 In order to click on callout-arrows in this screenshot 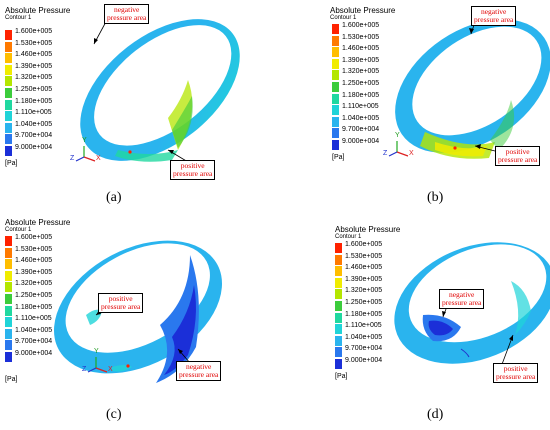, I will do `click(478, 334)`.